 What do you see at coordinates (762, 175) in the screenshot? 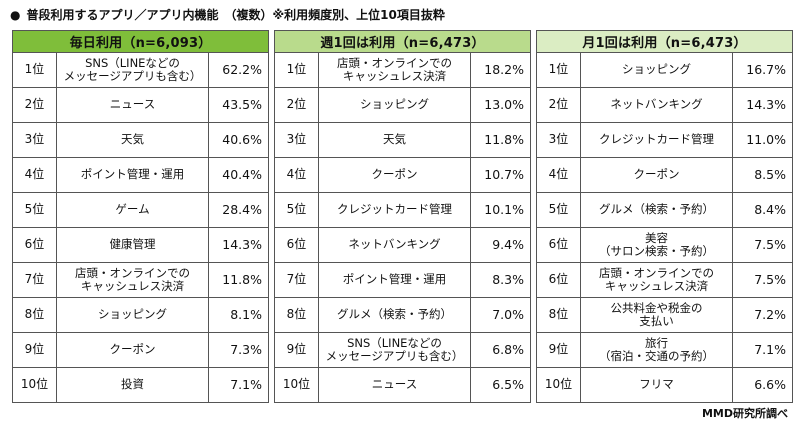
I see `value-cell: 8.5%` at bounding box center [762, 175].